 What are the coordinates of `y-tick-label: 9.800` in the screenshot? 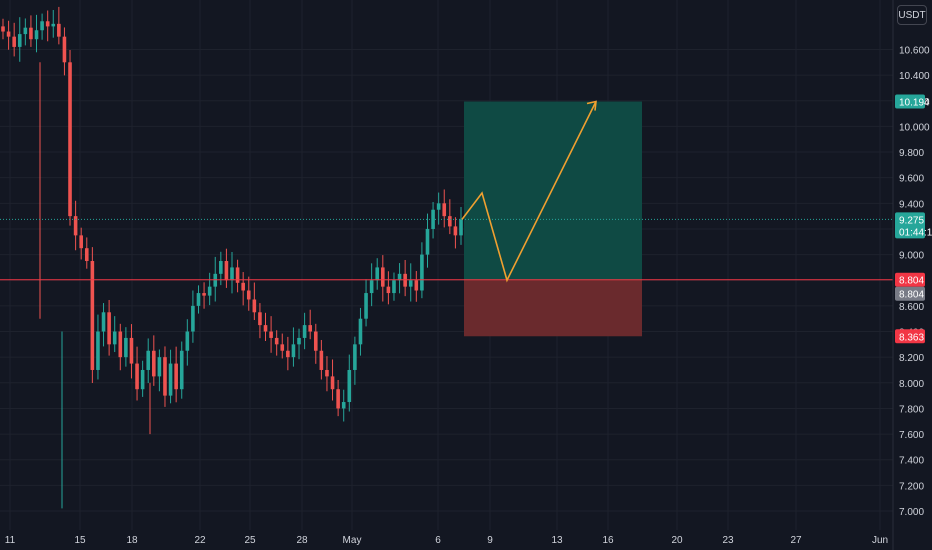 It's located at (911, 153).